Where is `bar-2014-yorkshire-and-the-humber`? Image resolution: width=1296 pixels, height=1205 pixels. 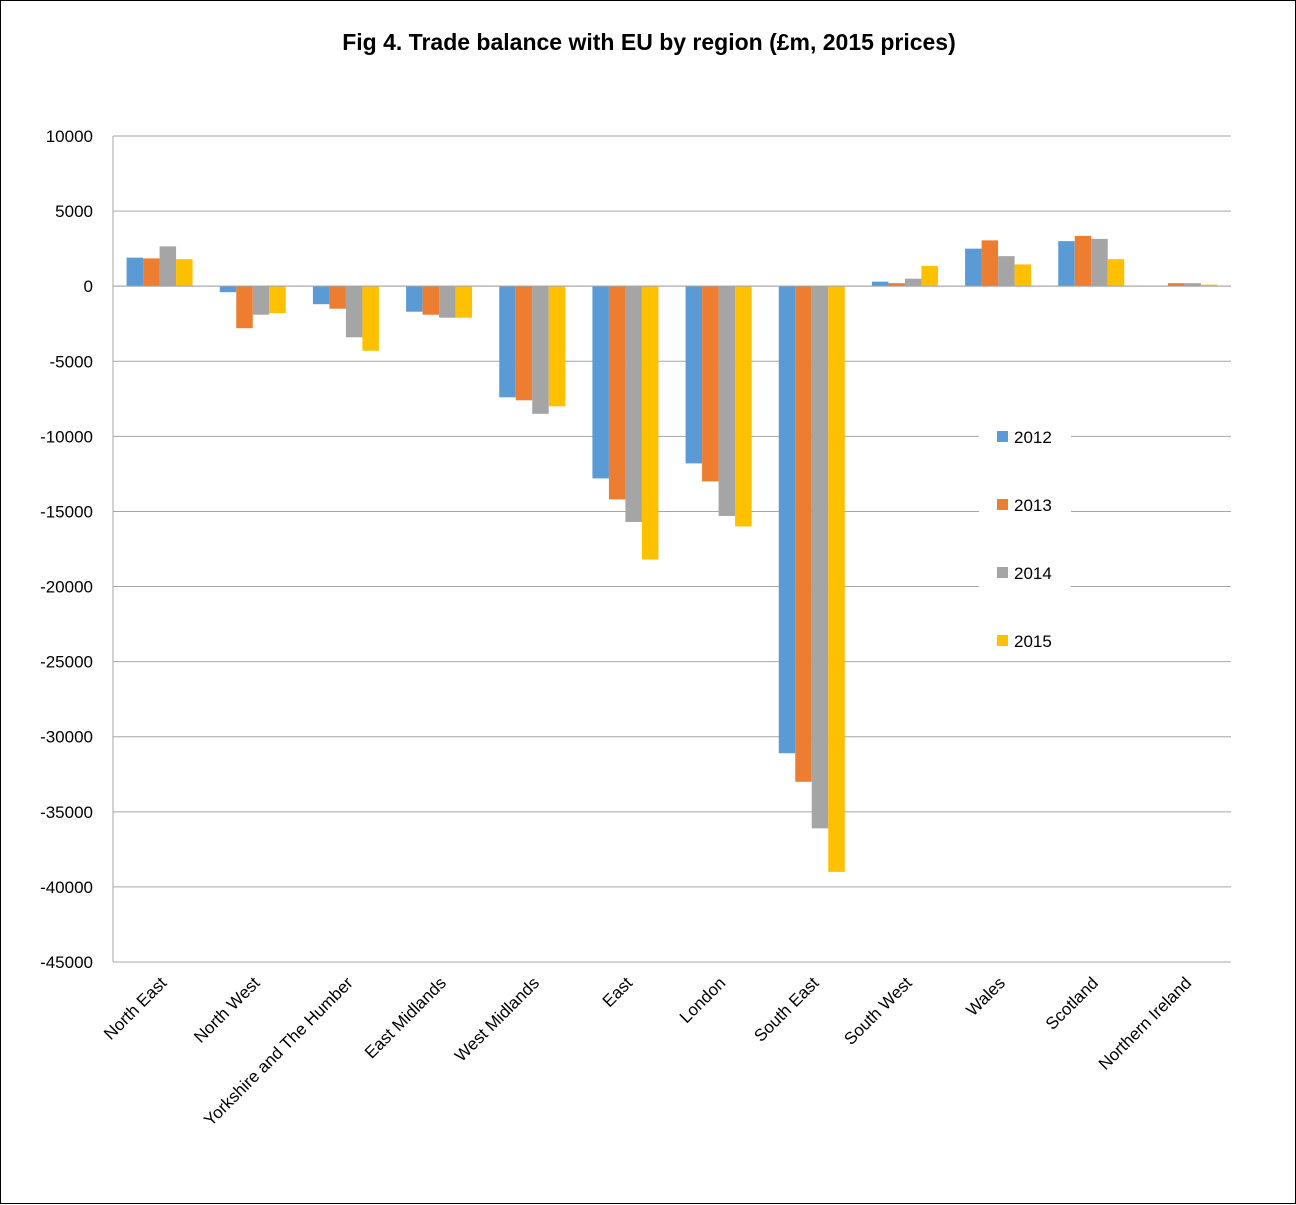
bar-2014-yorkshire-and-the-humber is located at coordinates (354, 312).